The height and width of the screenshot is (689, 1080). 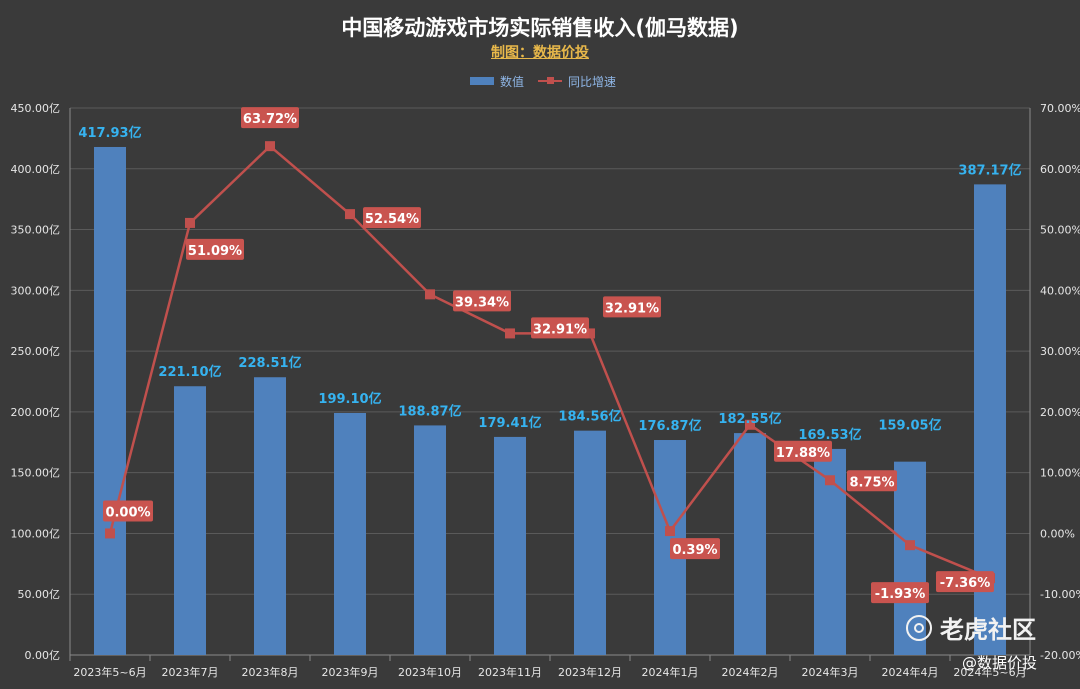 What do you see at coordinates (510, 672) in the screenshot?
I see `x-tick-label: 2023年11月` at bounding box center [510, 672].